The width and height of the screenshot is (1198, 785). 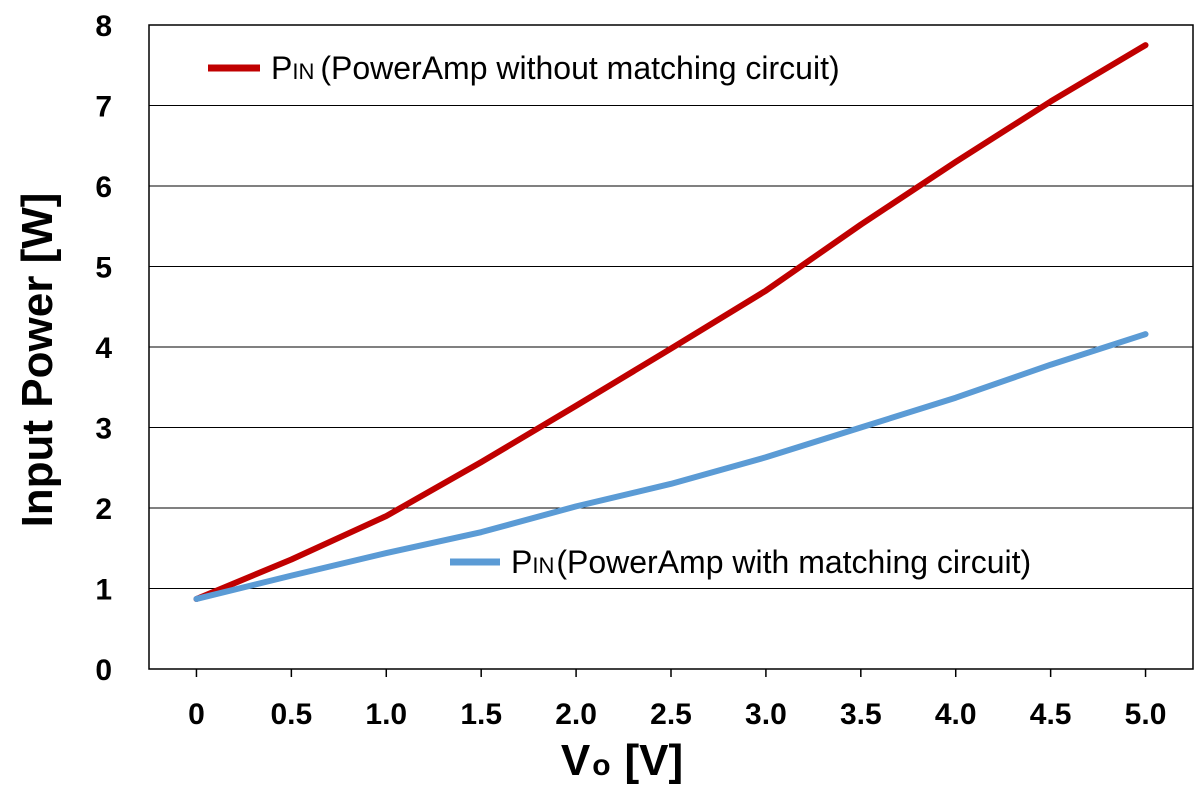 What do you see at coordinates (1051, 714) in the screenshot?
I see `x-tick-label: 4.5` at bounding box center [1051, 714].